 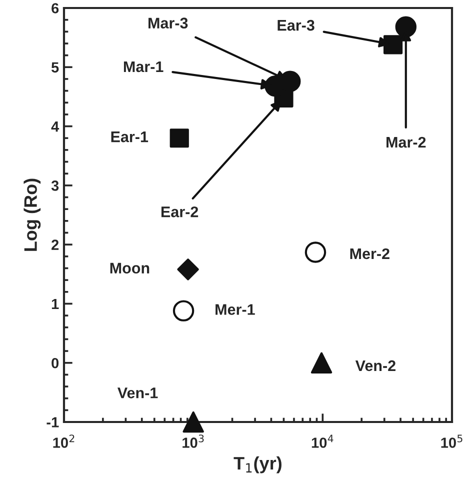 I want to click on annotation: Mer-2, so click(x=370, y=254).